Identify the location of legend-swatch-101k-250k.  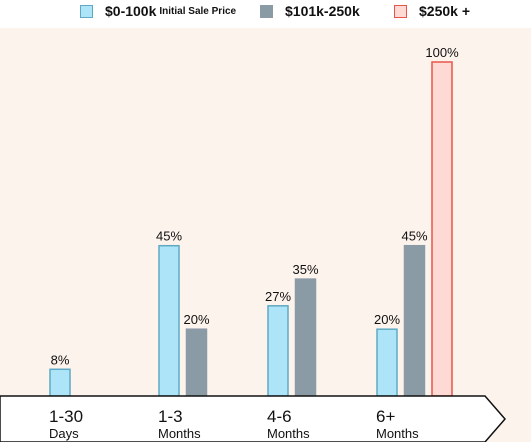
(266, 11).